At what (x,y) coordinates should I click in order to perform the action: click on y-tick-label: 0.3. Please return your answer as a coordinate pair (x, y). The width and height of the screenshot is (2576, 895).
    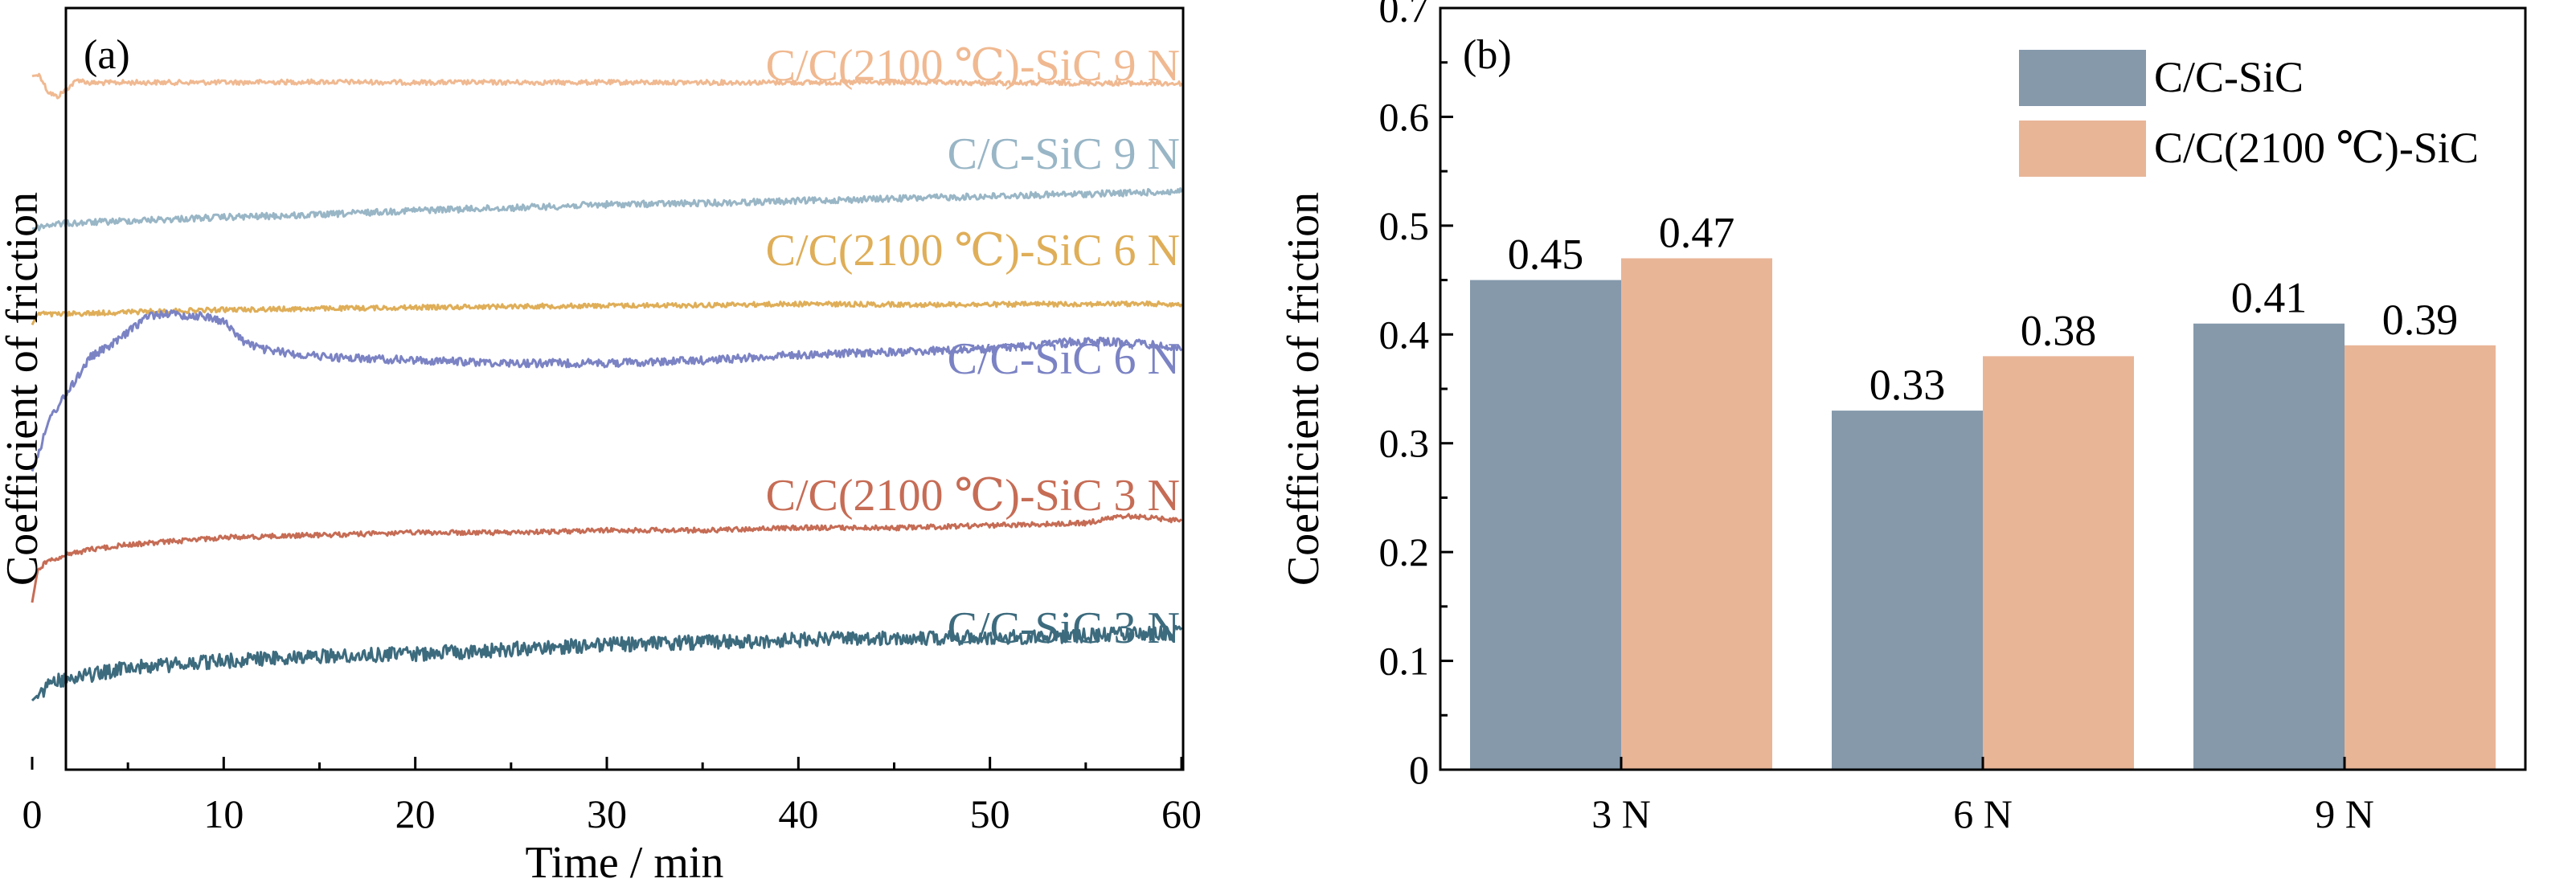
    Looking at the image, I should click on (1404, 443).